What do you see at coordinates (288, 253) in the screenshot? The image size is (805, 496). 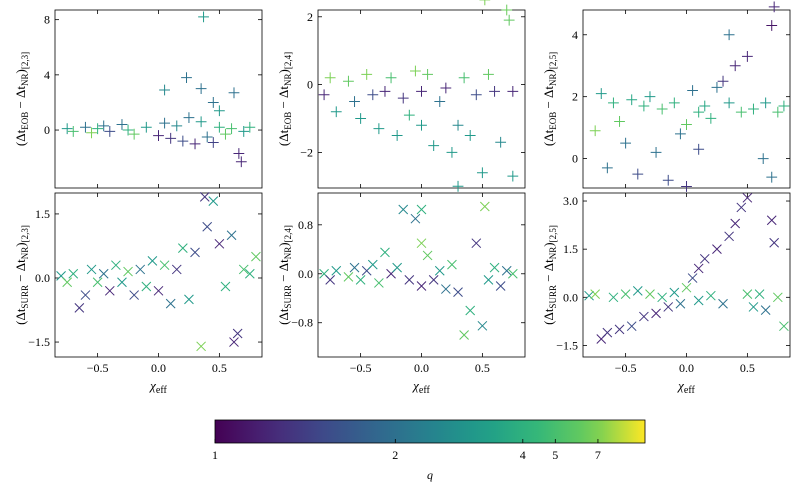 I see `subscript: NR` at bounding box center [288, 253].